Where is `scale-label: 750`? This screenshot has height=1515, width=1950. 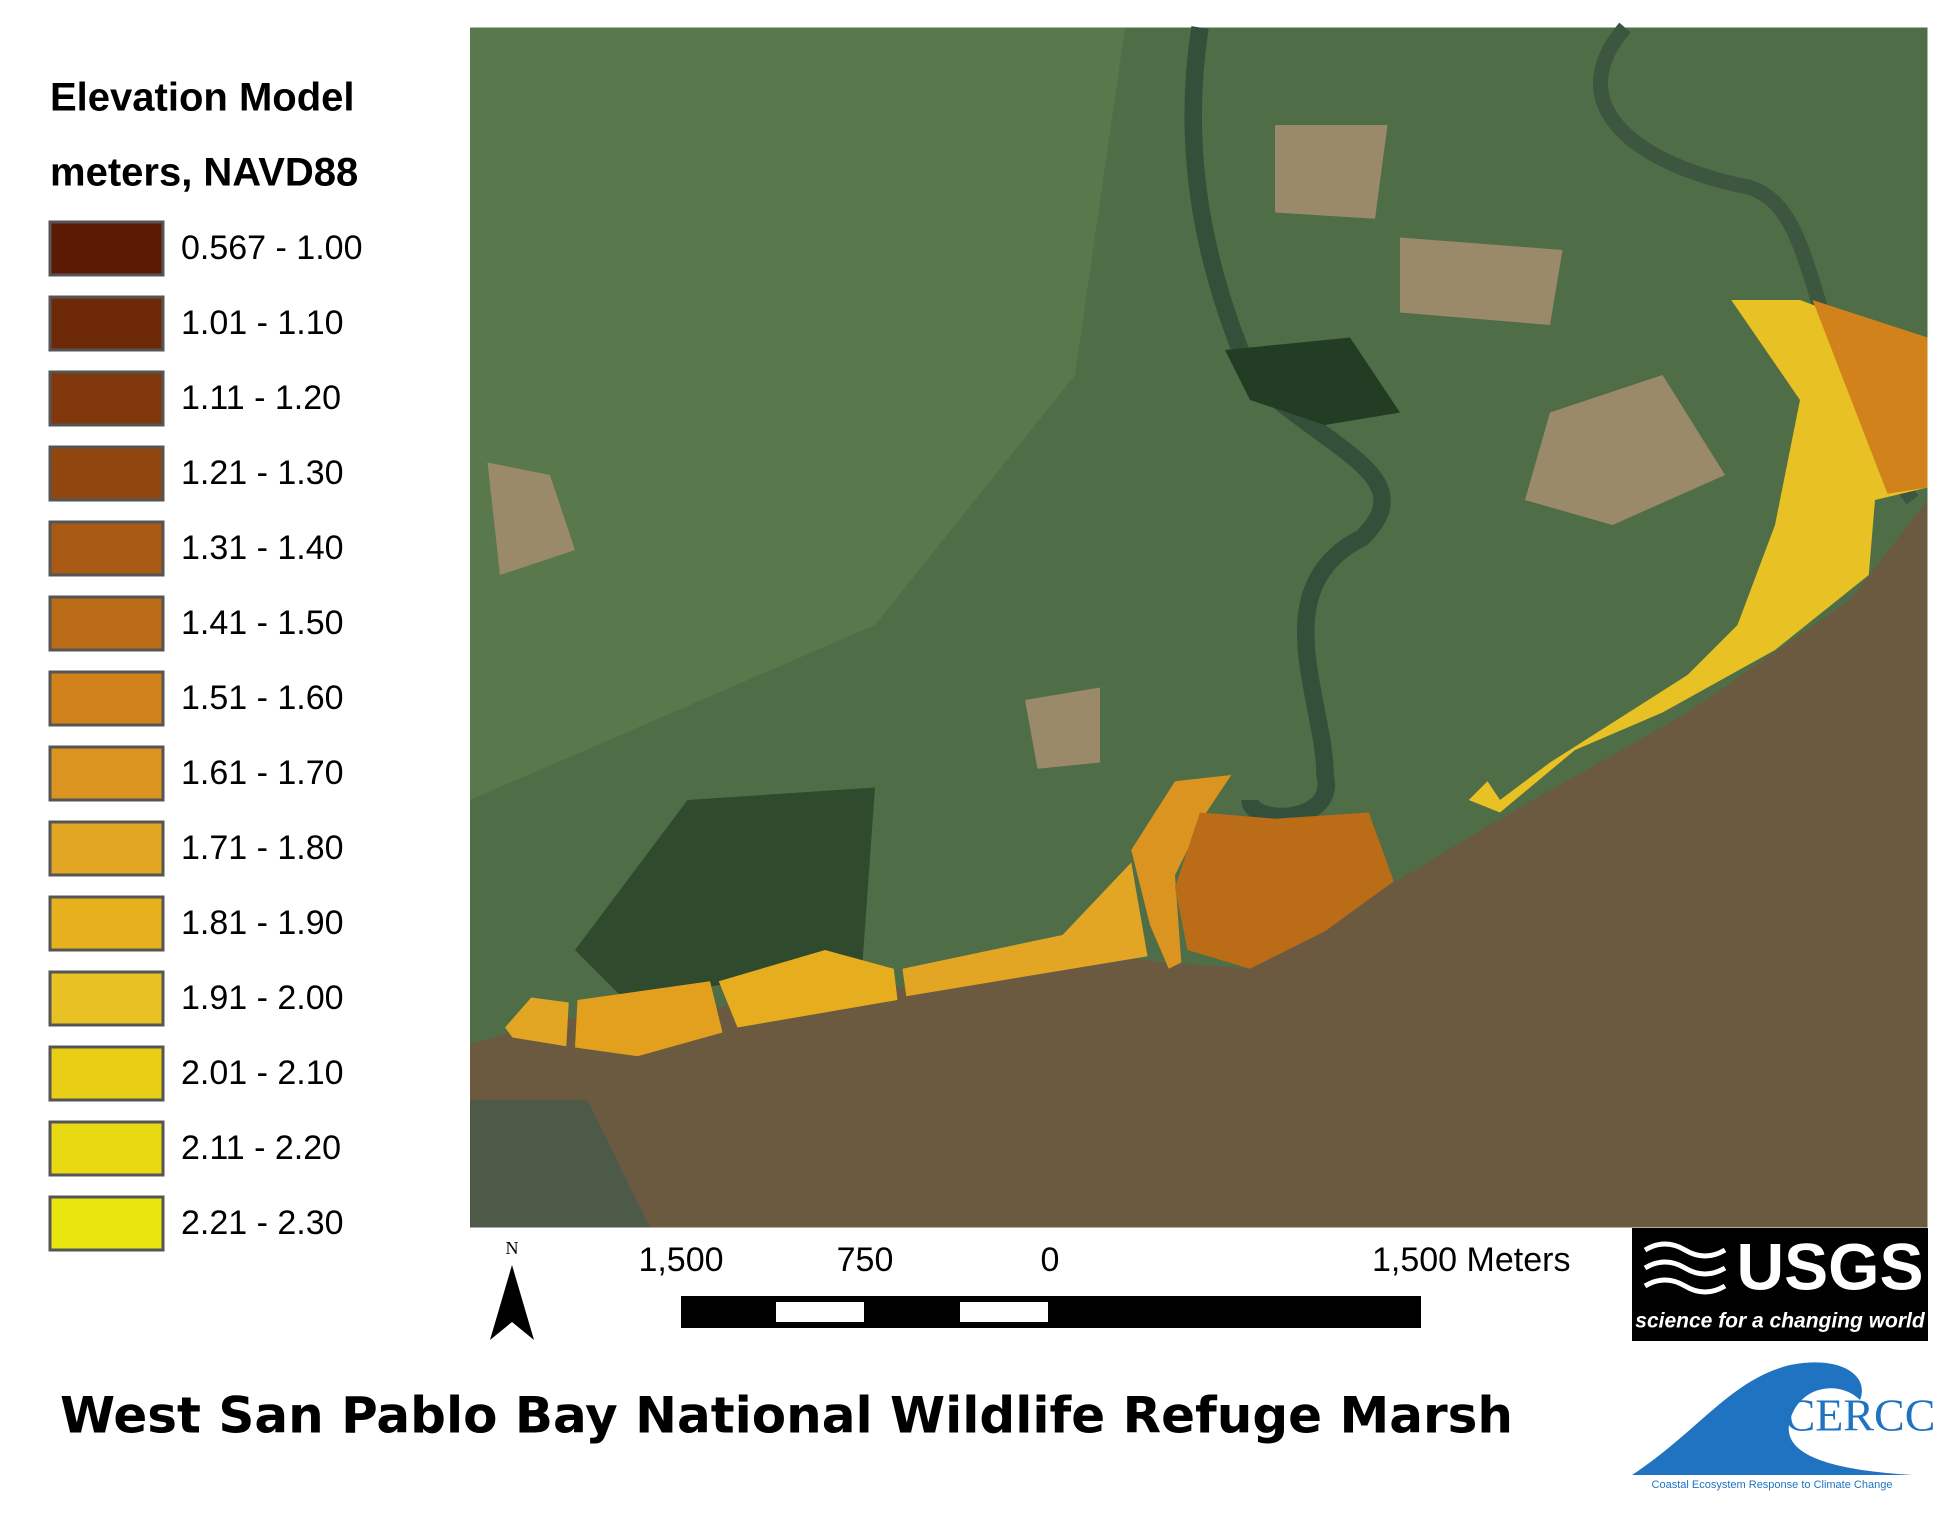 scale-label: 750 is located at coordinates (865, 1260).